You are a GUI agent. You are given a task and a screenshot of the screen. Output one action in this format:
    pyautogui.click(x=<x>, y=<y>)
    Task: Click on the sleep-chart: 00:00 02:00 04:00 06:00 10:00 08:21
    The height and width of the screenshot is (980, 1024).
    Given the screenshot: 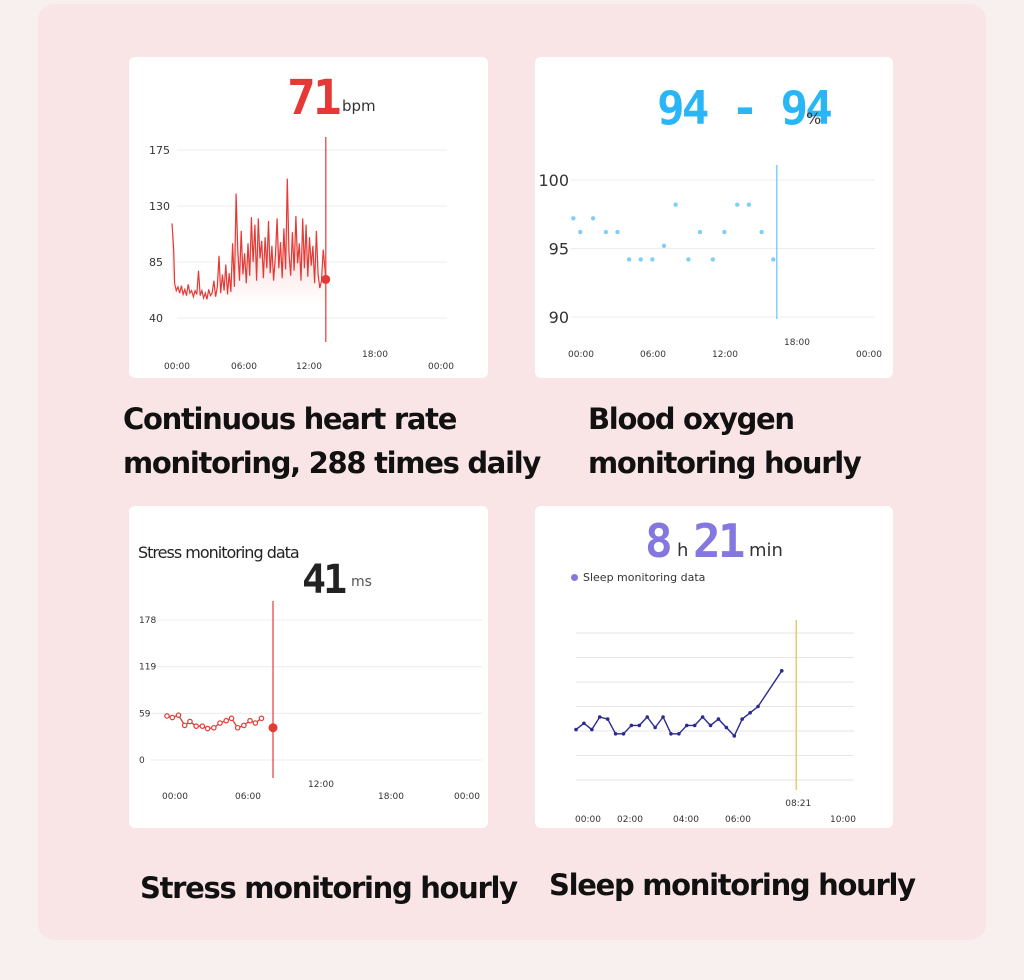 What is the action you would take?
    pyautogui.click(x=715, y=722)
    